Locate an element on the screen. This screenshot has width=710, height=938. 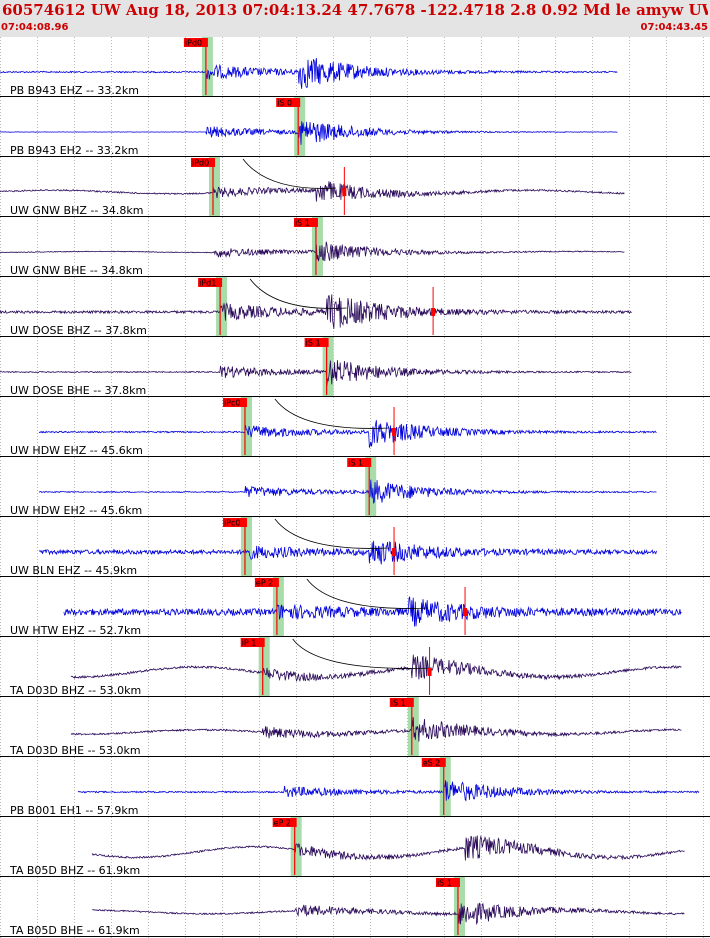
trace-row: eS 2 PB B001 EH1 -- 57.9km is located at coordinates (355, 787).